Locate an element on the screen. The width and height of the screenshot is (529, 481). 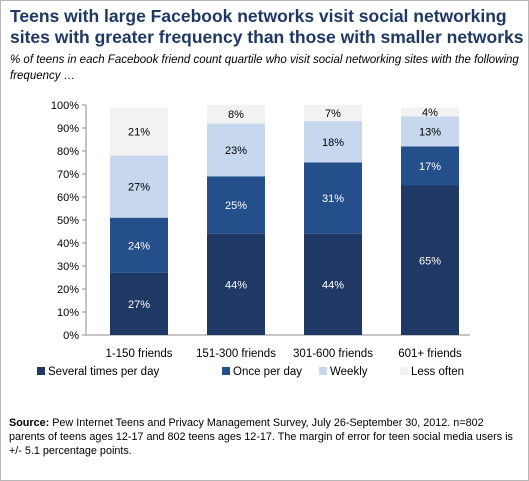
data-label: 7% is located at coordinates (333, 114).